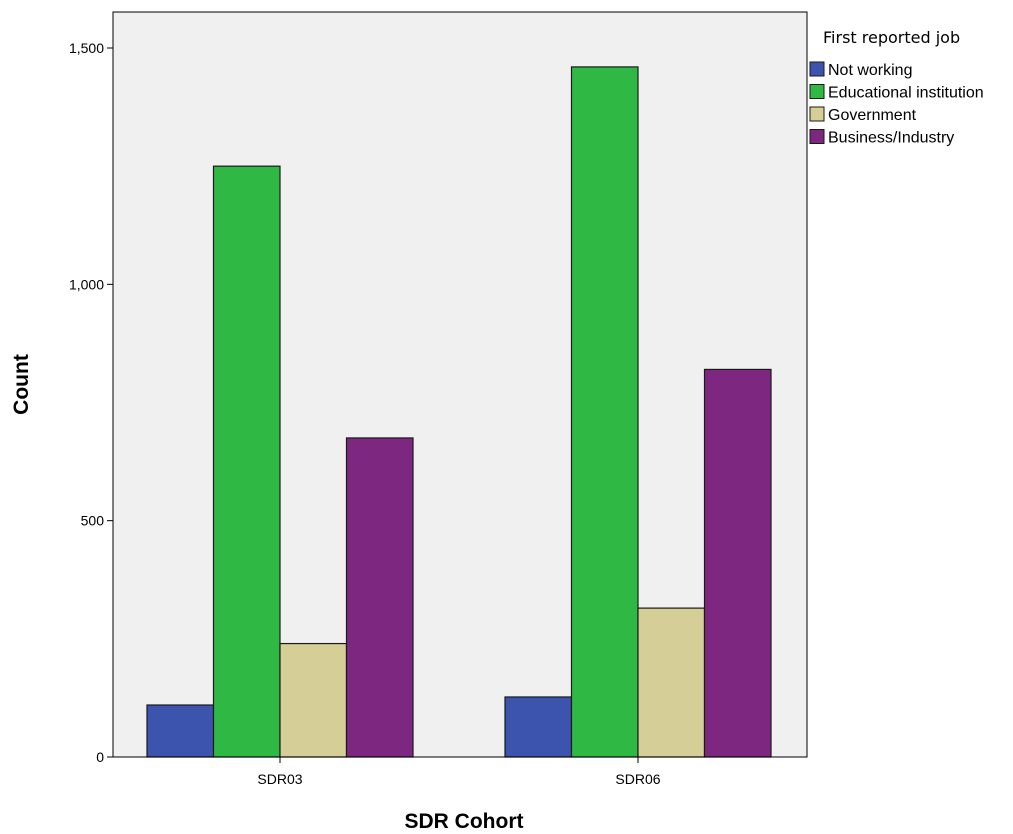 Image resolution: width=1013 pixels, height=834 pixels. What do you see at coordinates (21, 384) in the screenshot?
I see `y-axis-title: Count` at bounding box center [21, 384].